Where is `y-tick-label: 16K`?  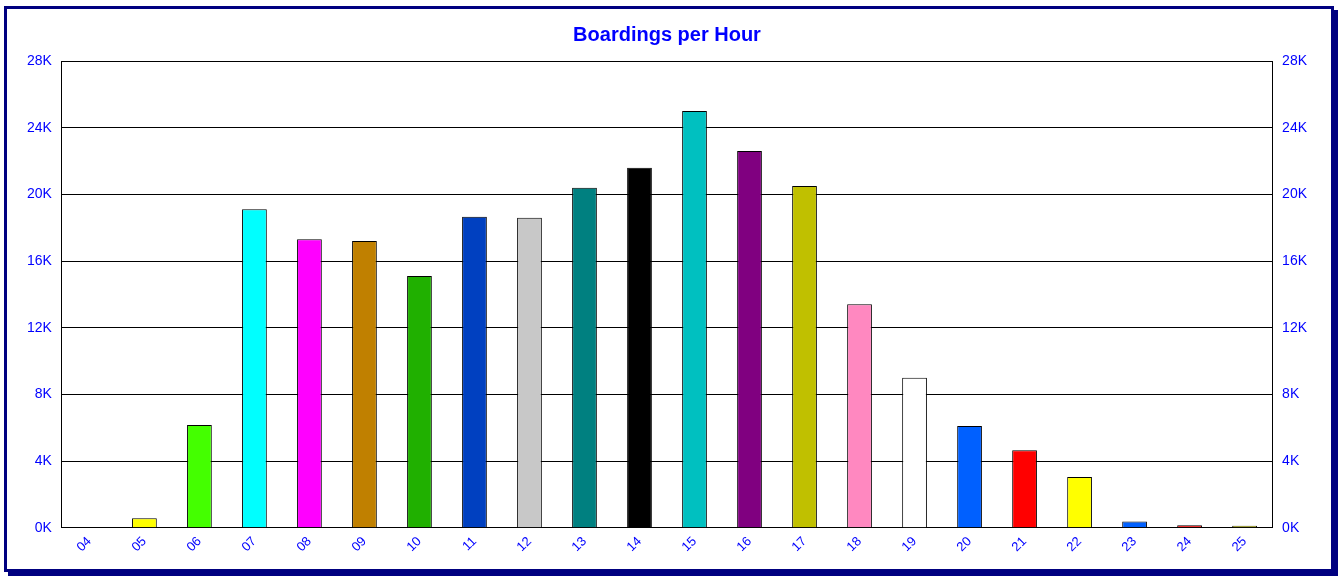
y-tick-label: 16K is located at coordinates (39, 259).